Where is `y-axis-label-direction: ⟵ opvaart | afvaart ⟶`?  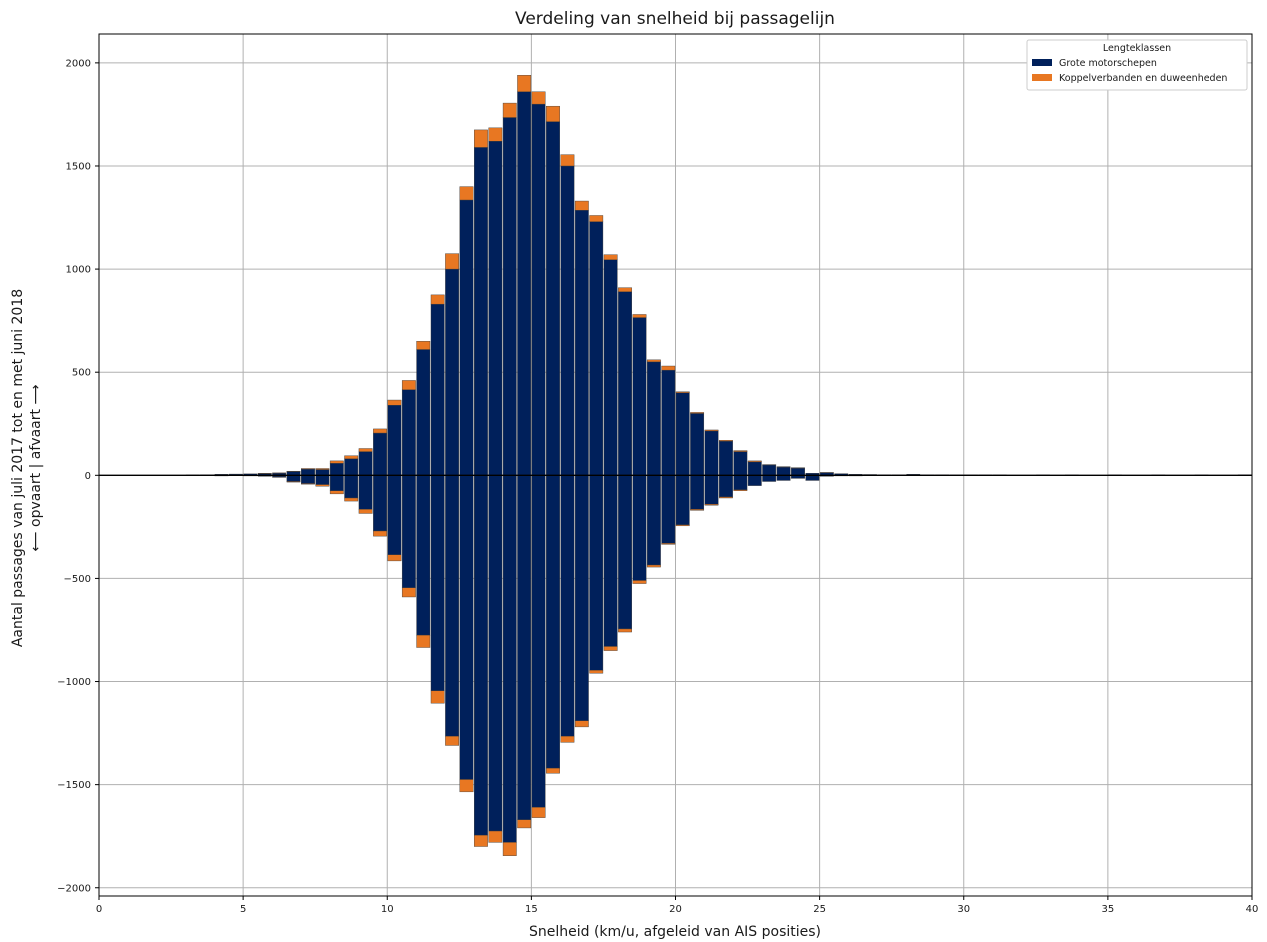
y-axis-label-direction: ⟵ opvaart | afvaart ⟶ is located at coordinates (36, 468).